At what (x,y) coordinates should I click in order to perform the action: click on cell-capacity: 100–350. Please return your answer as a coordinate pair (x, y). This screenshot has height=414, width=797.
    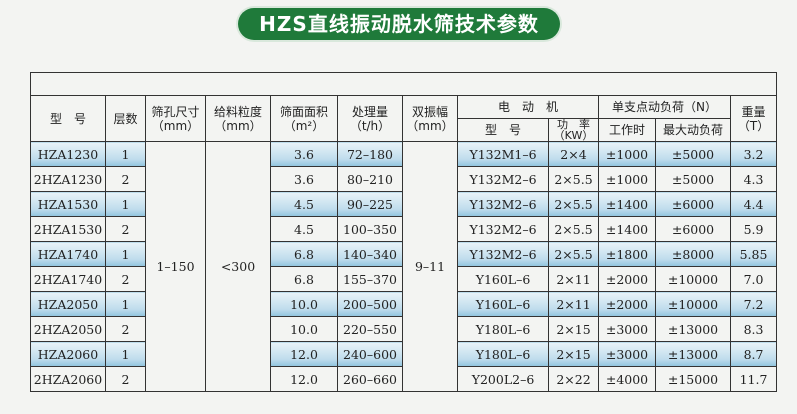
    Looking at the image, I should click on (370, 229).